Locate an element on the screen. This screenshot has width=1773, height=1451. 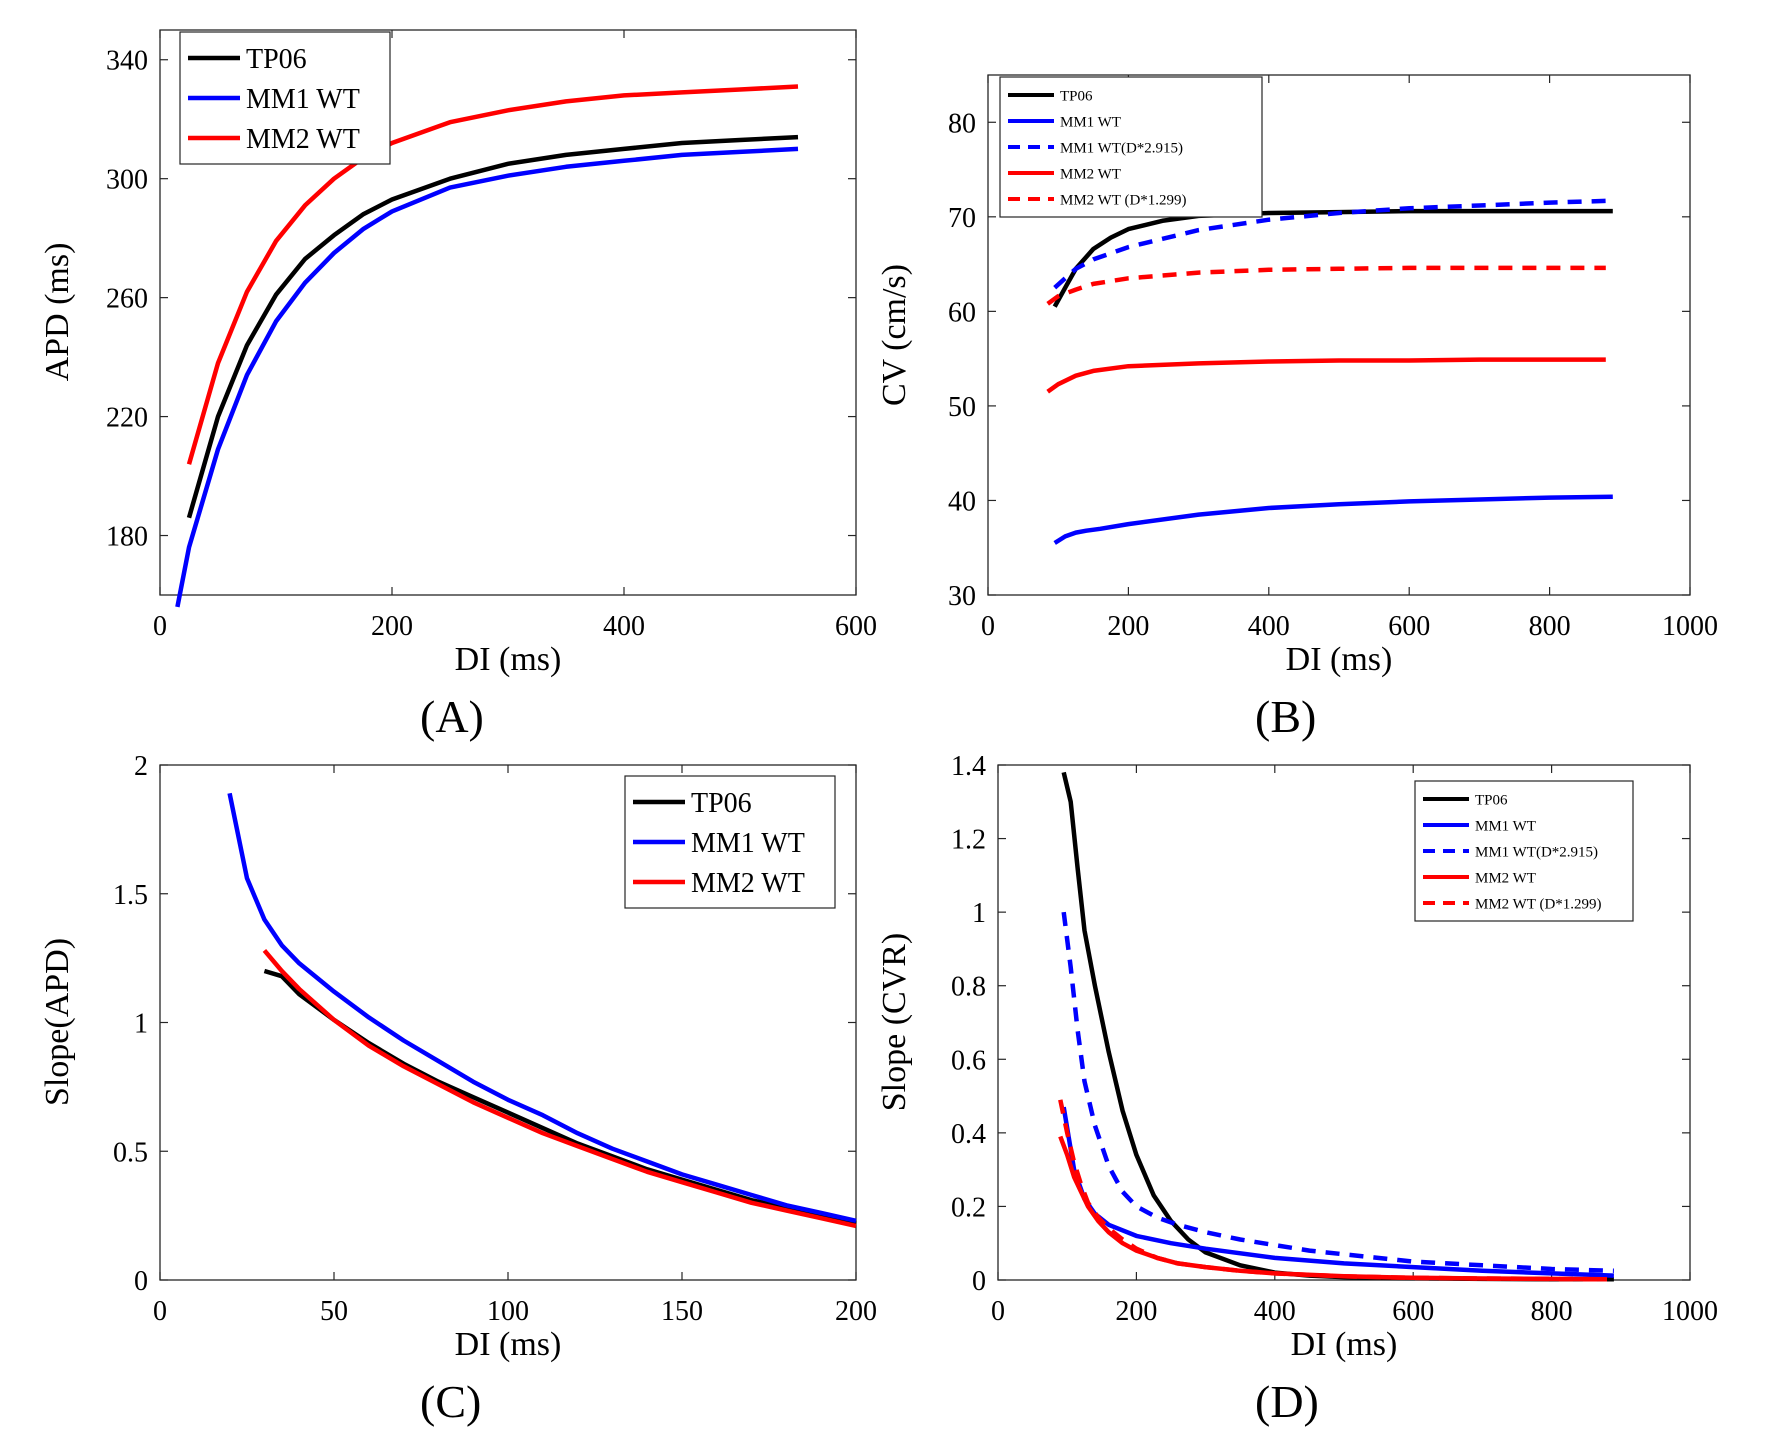
y-tick-label: 1.5 is located at coordinates (130, 895).